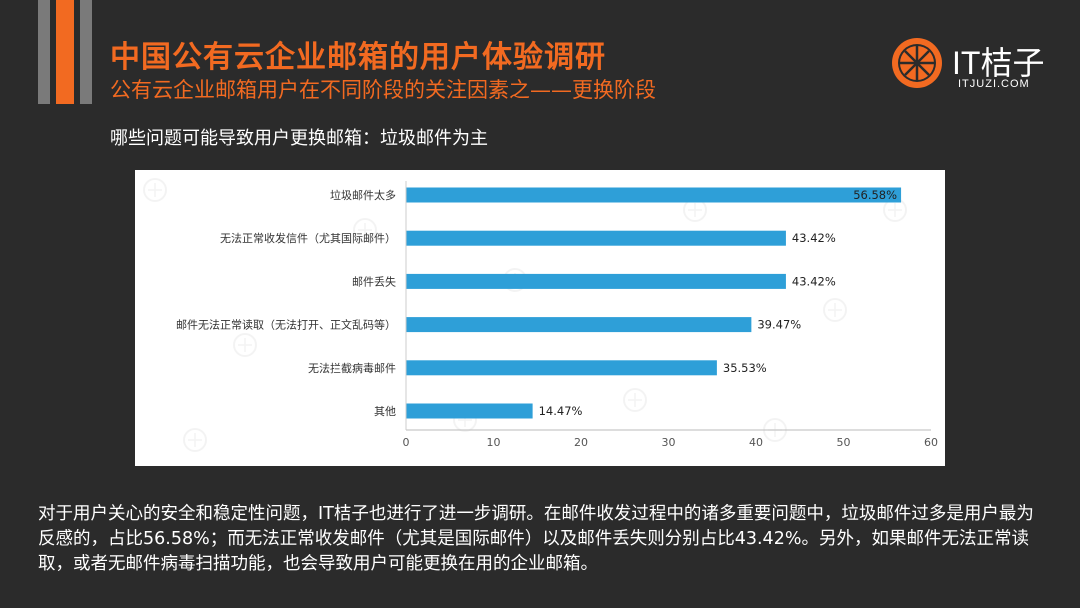  What do you see at coordinates (745, 368) in the screenshot?
I see `value-label-4: 35.53%` at bounding box center [745, 368].